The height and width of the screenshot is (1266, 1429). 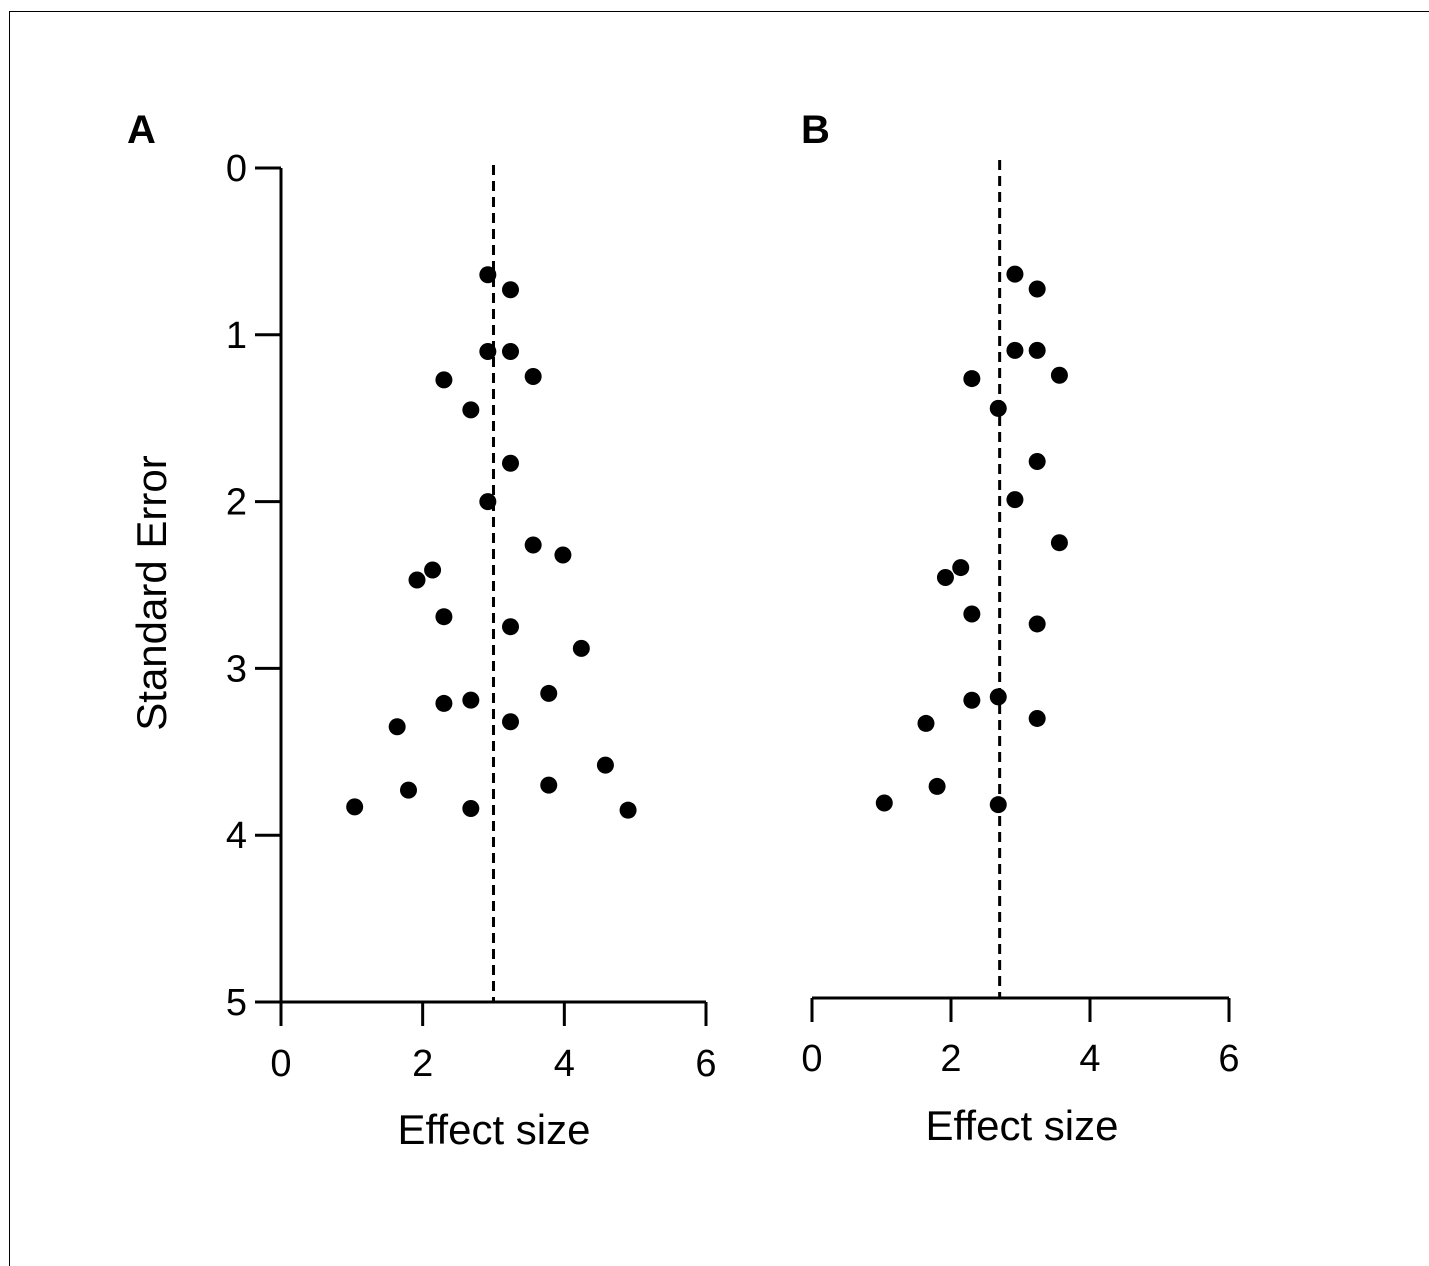 I want to click on panel-a-label: A, so click(x=141, y=130).